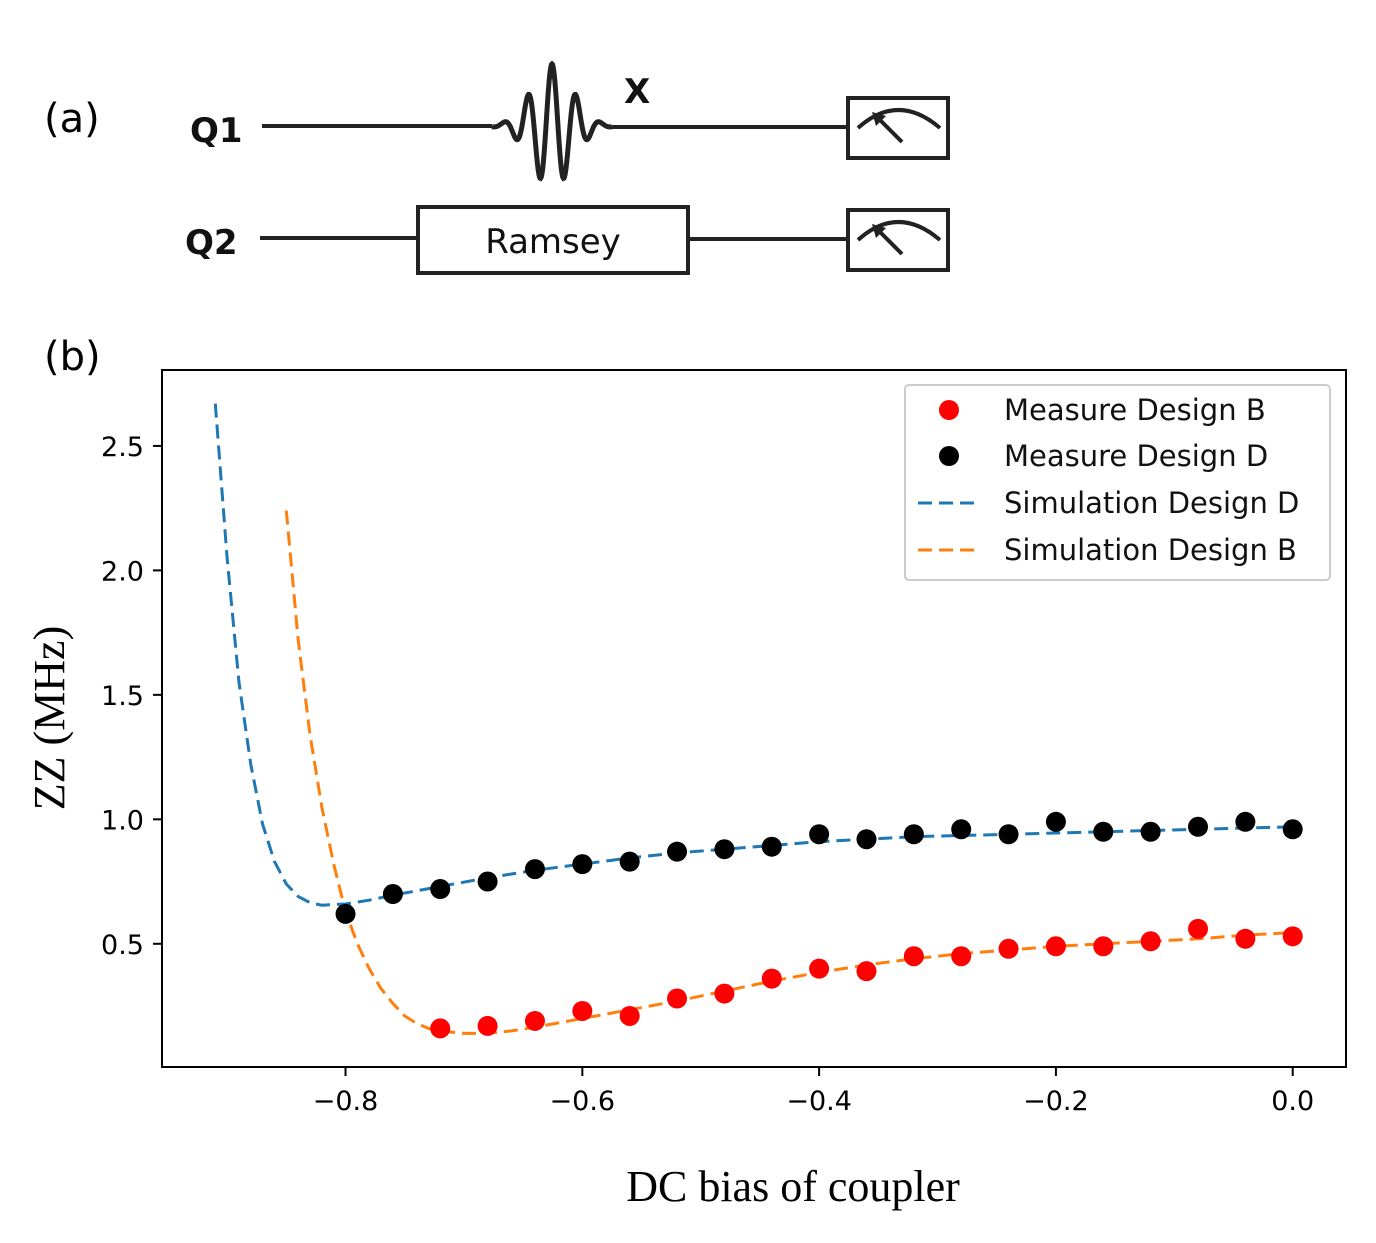 The width and height of the screenshot is (1376, 1243). Describe the element at coordinates (819, 925) in the screenshot. I see `measurement-points` at that location.